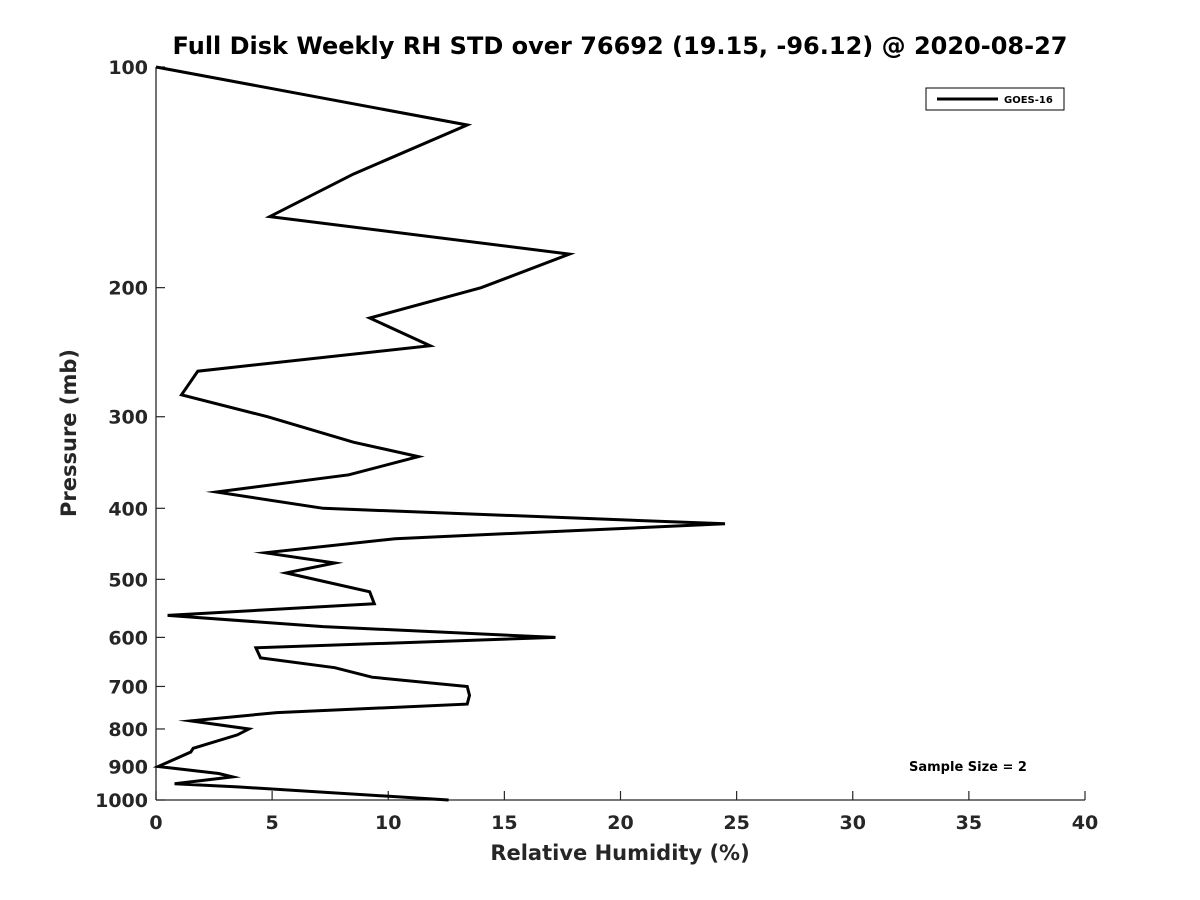 The width and height of the screenshot is (1200, 900). Describe the element at coordinates (155, 823) in the screenshot. I see `x-tick-label: 0` at that location.